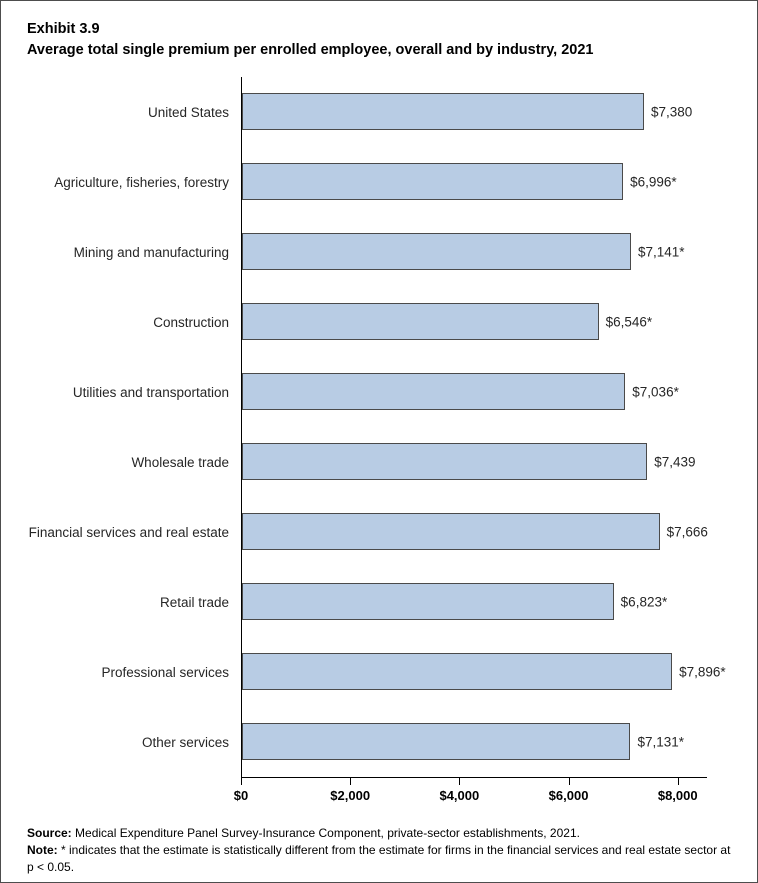 Image resolution: width=758 pixels, height=883 pixels. I want to click on source-label: Source:, so click(49, 833).